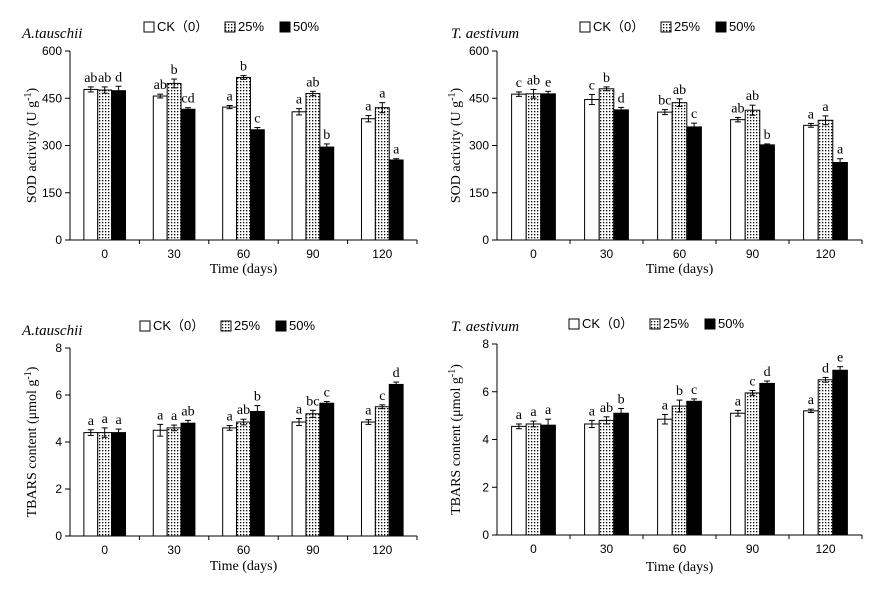  Describe the element at coordinates (456, 146) in the screenshot. I see `y-axis-label: SOD activity (U g-1)` at that location.